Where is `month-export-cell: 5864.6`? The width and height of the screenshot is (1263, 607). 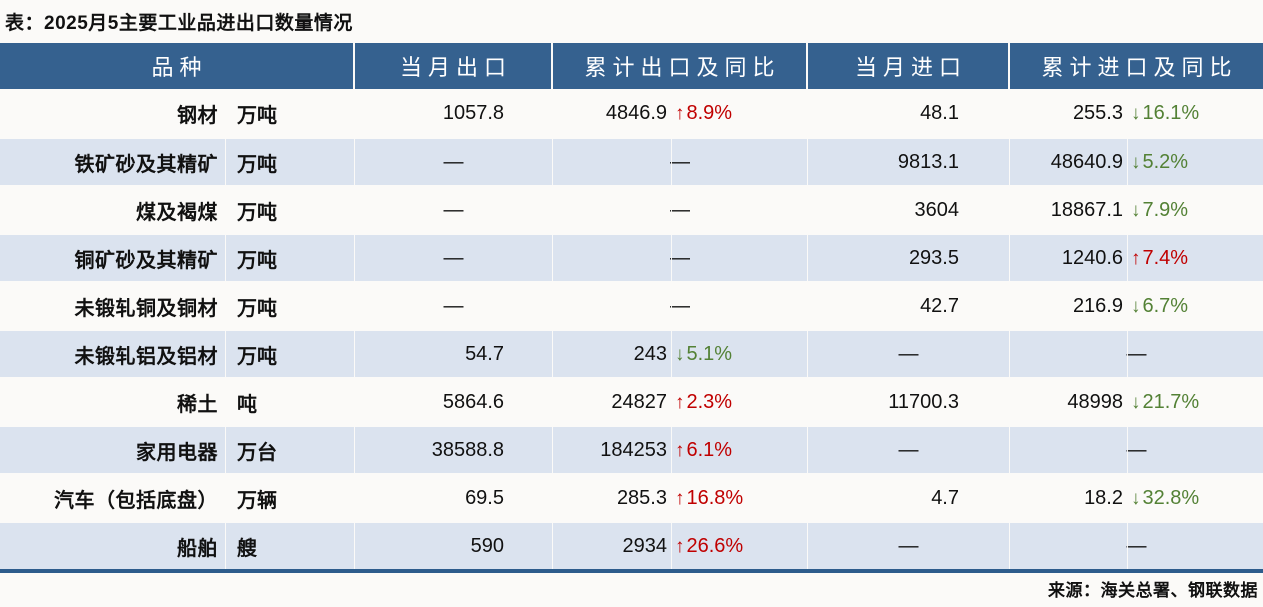 month-export-cell: 5864.6 is located at coordinates (454, 402).